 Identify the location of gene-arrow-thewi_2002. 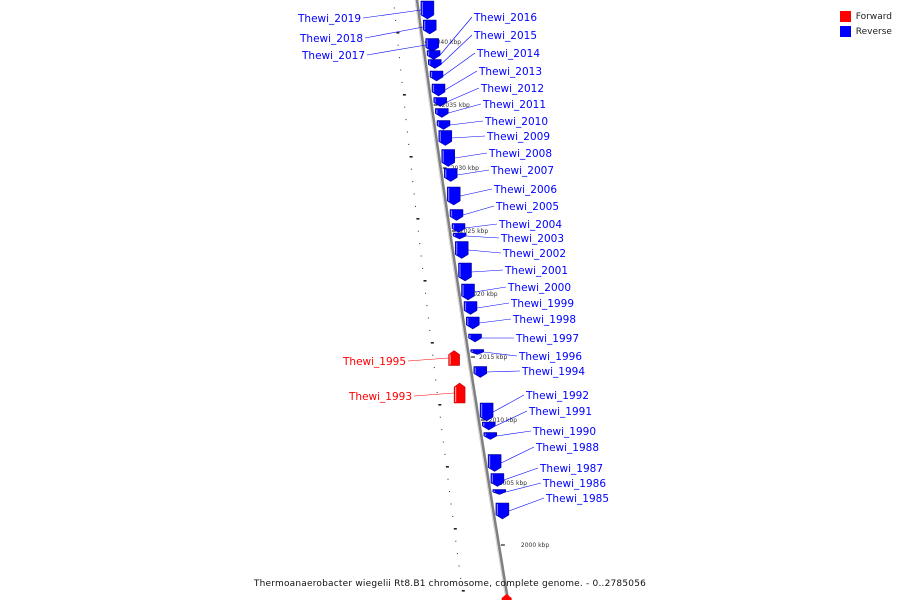
(461, 250).